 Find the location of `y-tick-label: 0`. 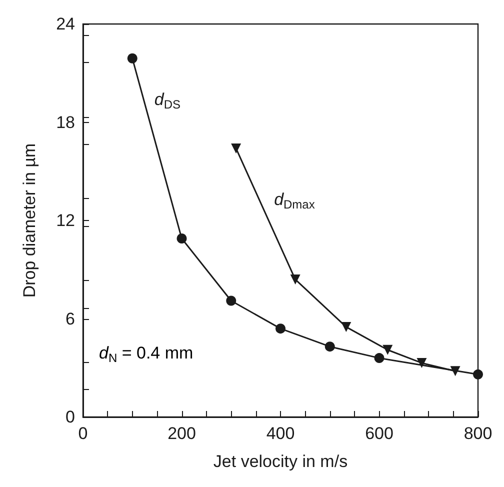

y-tick-label: 0 is located at coordinates (70, 417).